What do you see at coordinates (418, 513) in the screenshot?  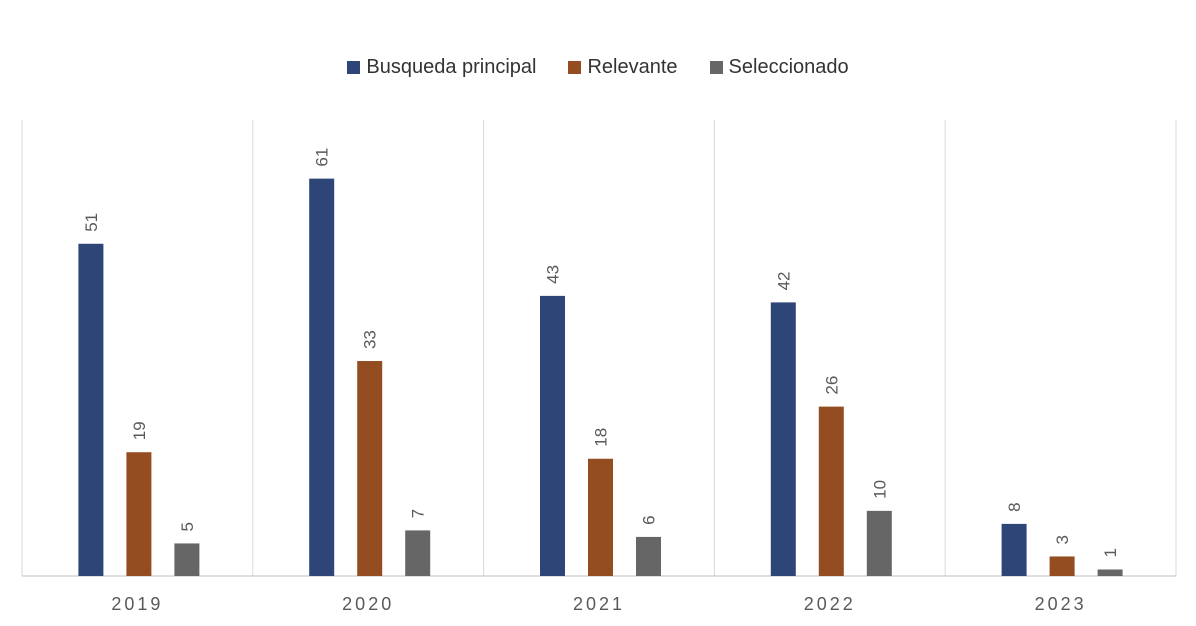 I see `data-label: 7` at bounding box center [418, 513].